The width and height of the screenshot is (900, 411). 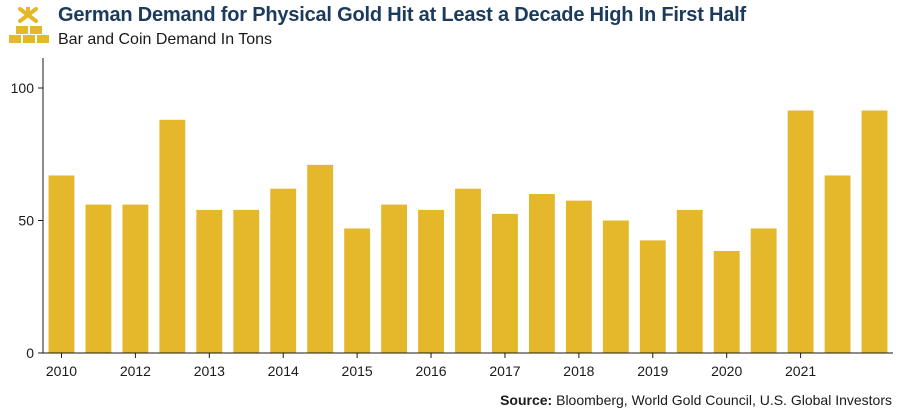 I want to click on chart-subtitle: Bar and Coin Demand In Tons, so click(x=165, y=39).